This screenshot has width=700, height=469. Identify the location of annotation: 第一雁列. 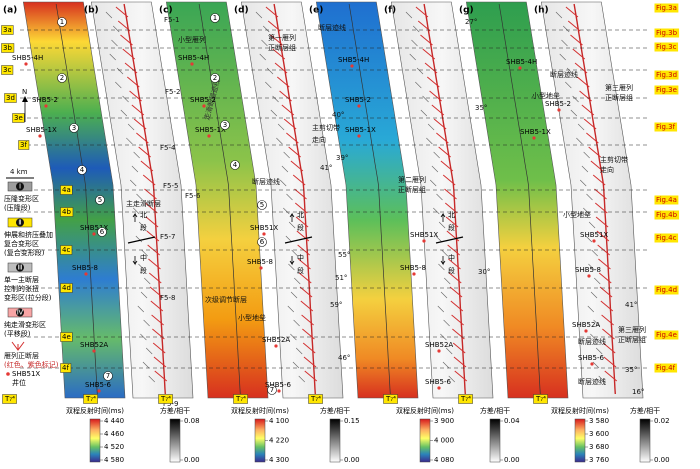
(282, 37).